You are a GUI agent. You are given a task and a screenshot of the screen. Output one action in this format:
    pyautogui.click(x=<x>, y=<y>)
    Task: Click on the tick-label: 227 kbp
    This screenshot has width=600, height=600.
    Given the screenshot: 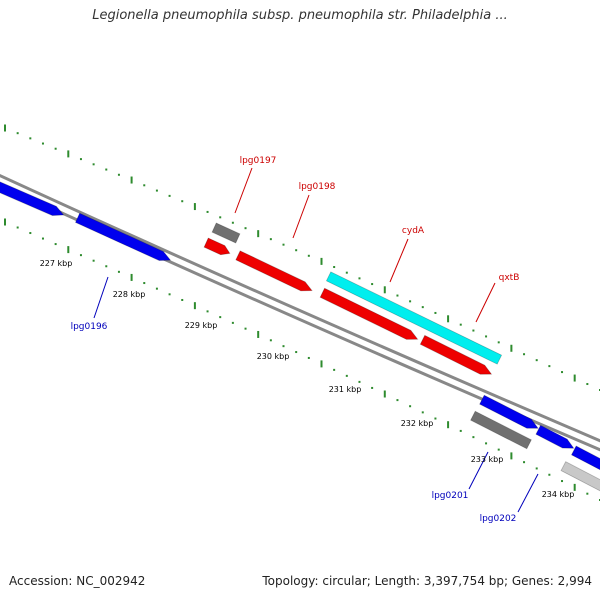 What is the action you would take?
    pyautogui.click(x=56, y=263)
    